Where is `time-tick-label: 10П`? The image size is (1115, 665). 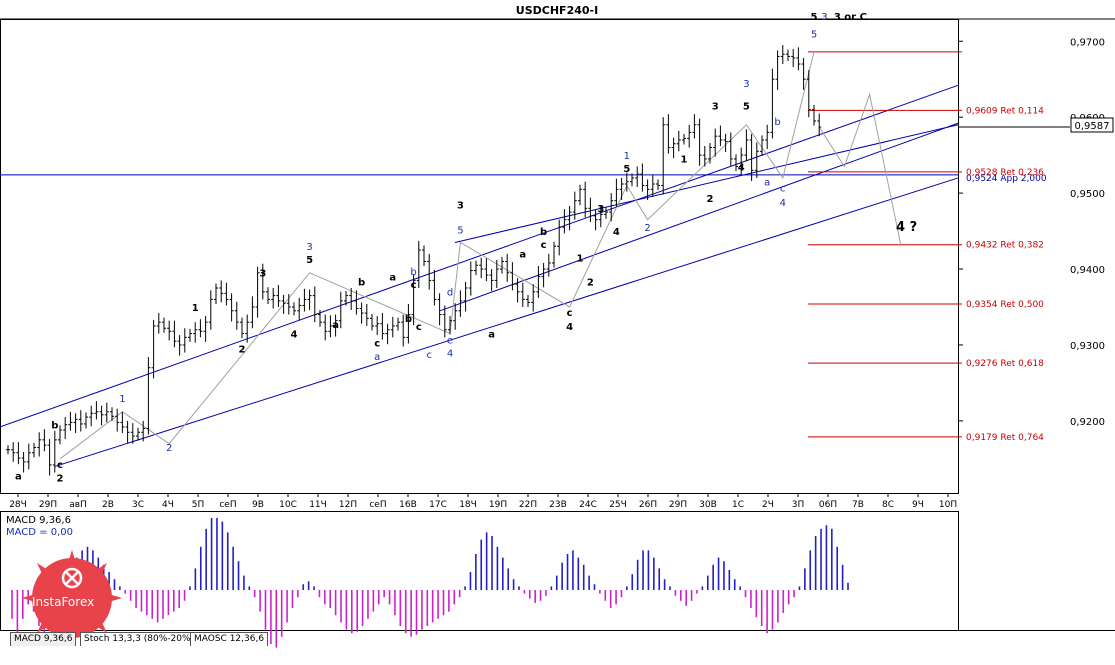
time-tick-label: 10П is located at coordinates (948, 505).